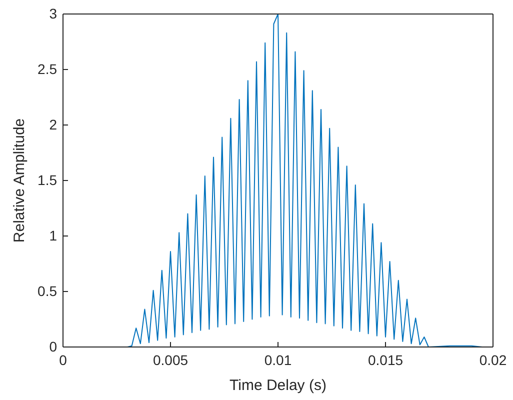 The height and width of the screenshot is (400, 513). I want to click on y-axis-title: Relative Amplitude, so click(19, 180).